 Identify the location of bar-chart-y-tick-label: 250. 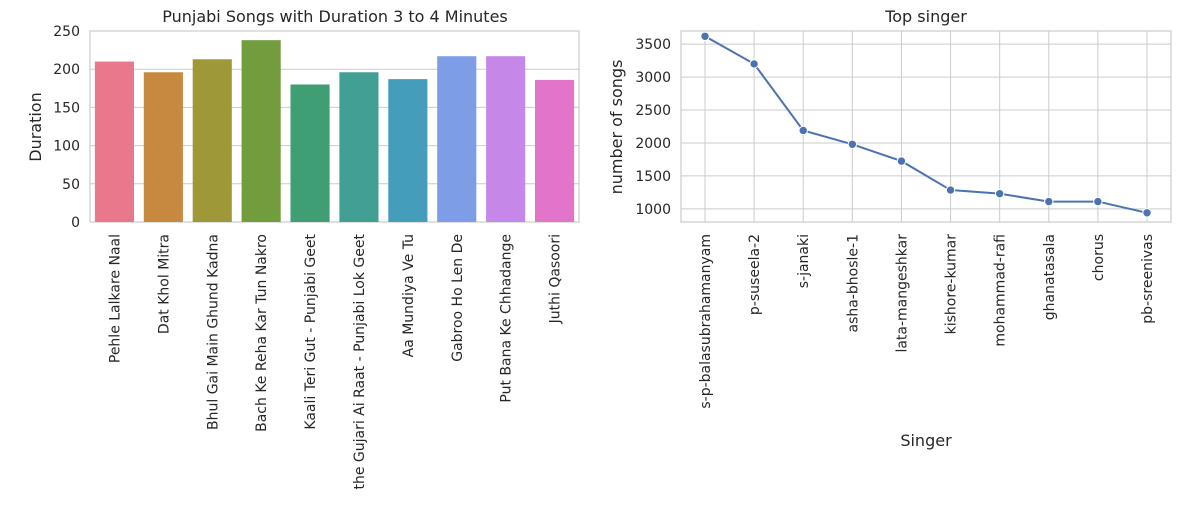
(66, 32).